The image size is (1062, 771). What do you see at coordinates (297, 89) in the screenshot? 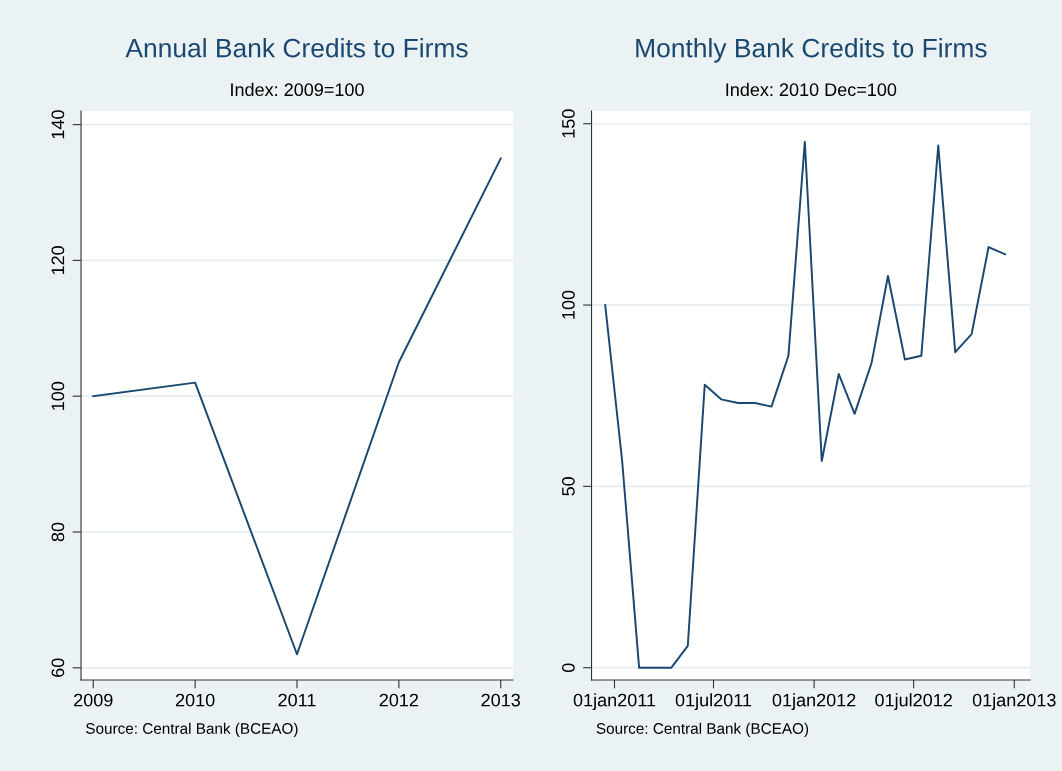
I see `chart-subtitle: Index: 2009=100` at bounding box center [297, 89].